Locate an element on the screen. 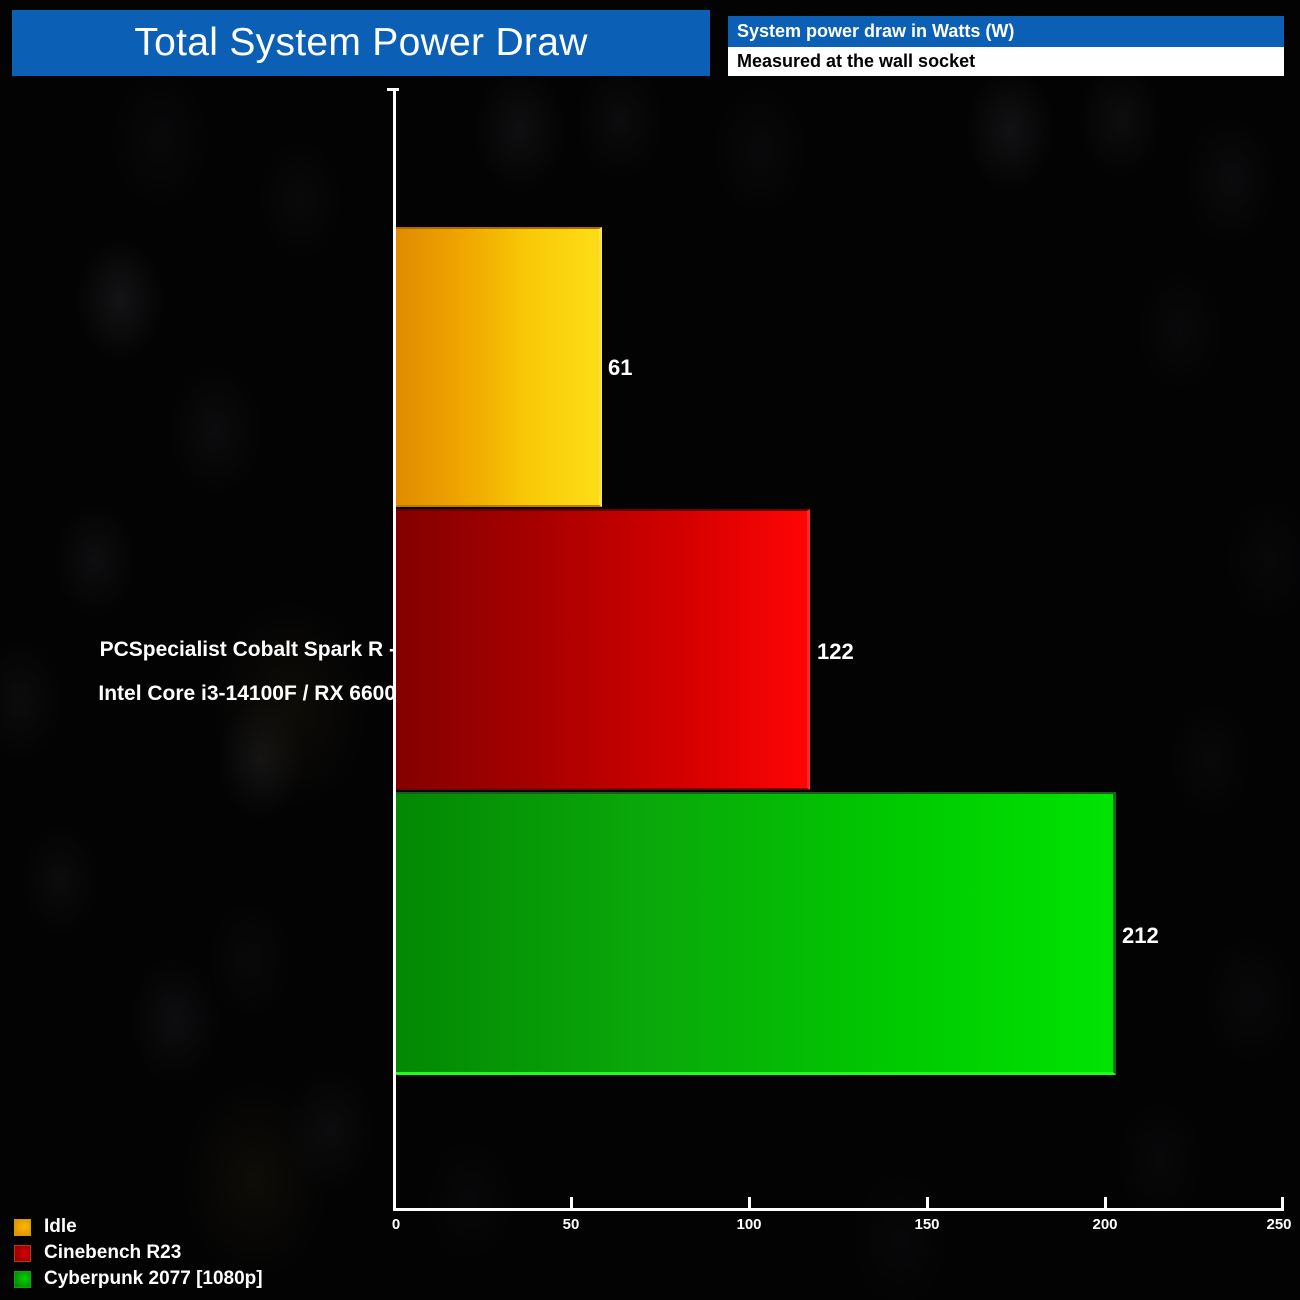 This screenshot has width=1300, height=1300. bar-idle is located at coordinates (499, 367).